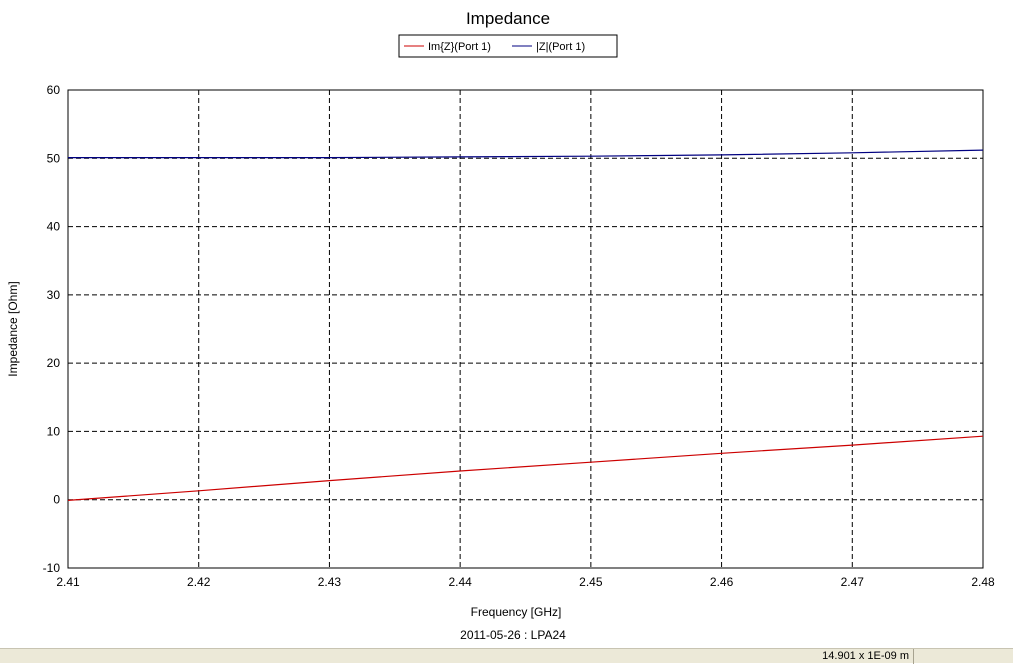 This screenshot has height=664, width=1013. I want to click on y-tick-label: -10, so click(52, 568).